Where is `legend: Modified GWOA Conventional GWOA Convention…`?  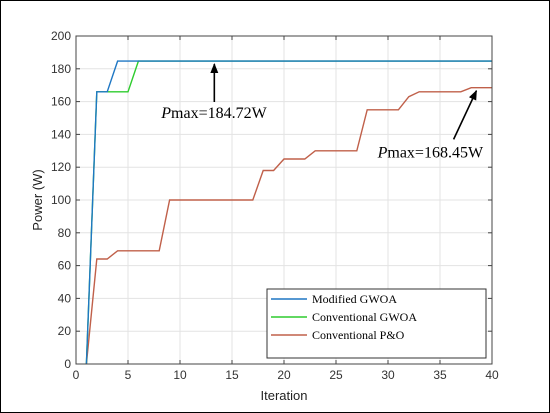
legend: Modified GWOA Conventional GWOA Convention… is located at coordinates (376, 323).